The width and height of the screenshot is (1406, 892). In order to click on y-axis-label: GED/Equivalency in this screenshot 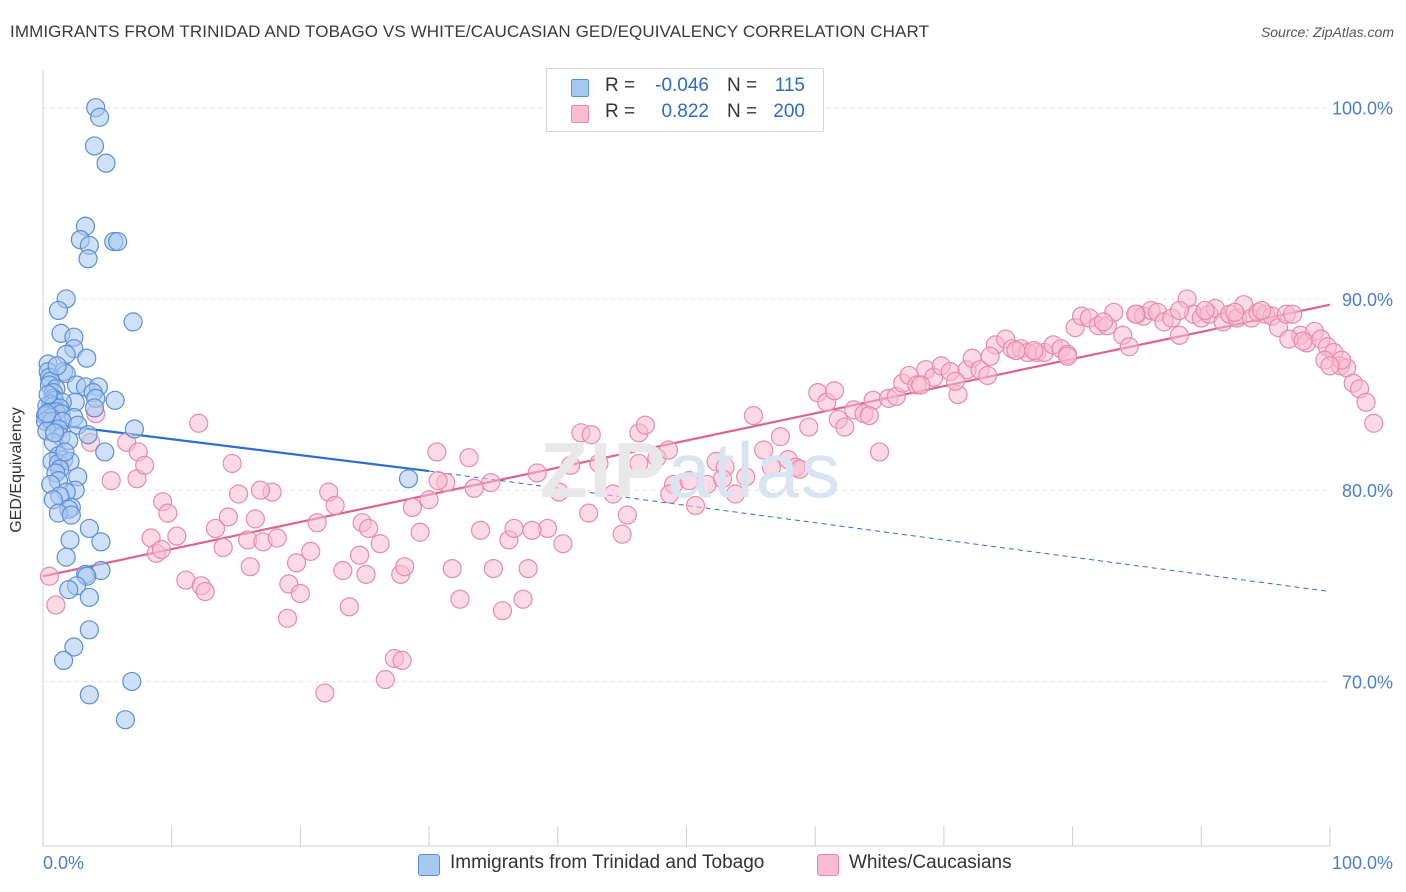, I will do `click(16, 470)`.